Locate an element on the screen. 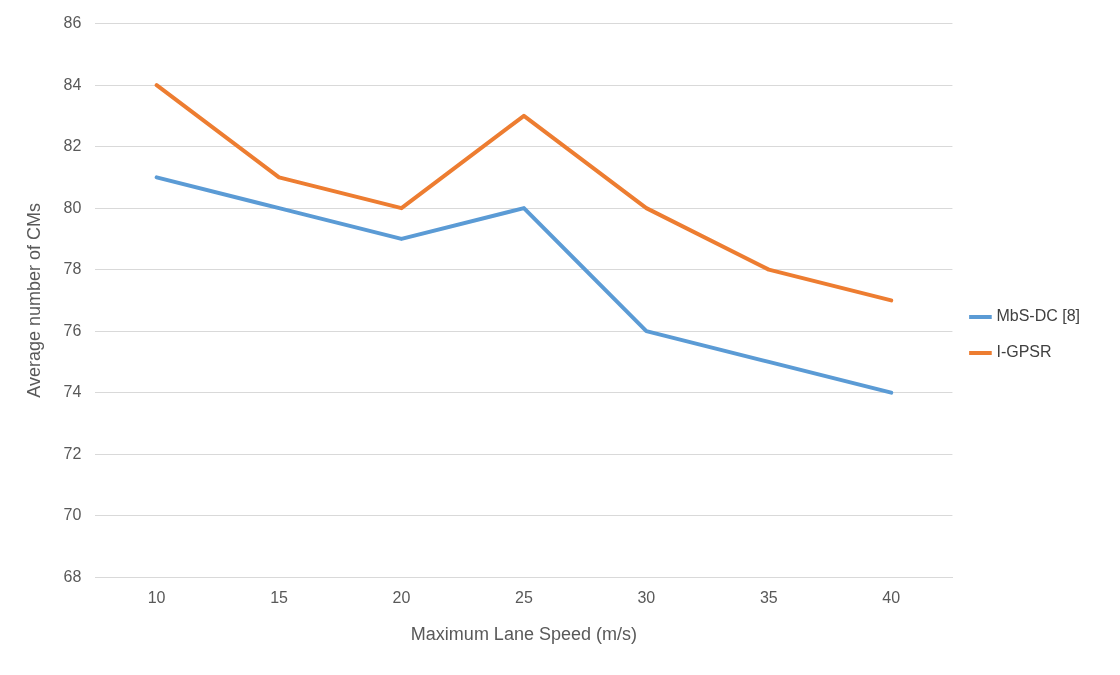 This screenshot has height=675, width=1120. y-tick-label: 76 is located at coordinates (72, 330).